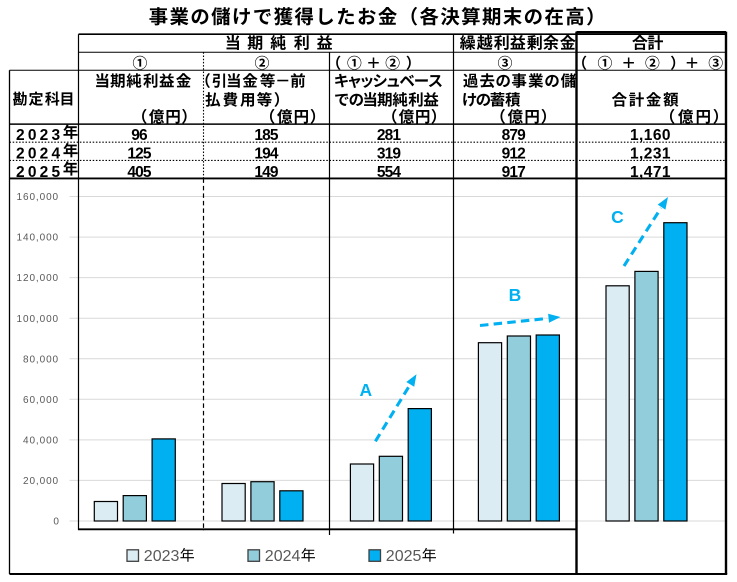 Image resolution: width=737 pixels, height=582 pixels. I want to click on svg-text: 0, so click(56, 522).